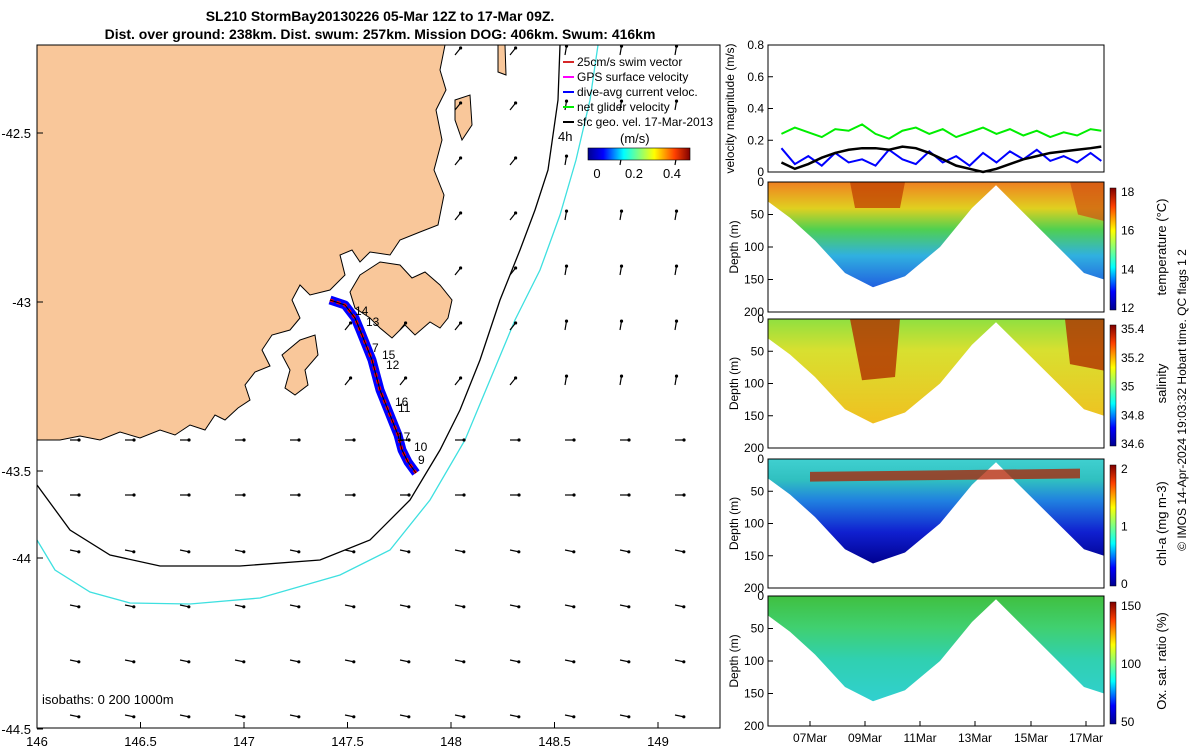 The width and height of the screenshot is (1200, 750). Describe the element at coordinates (300, 365) in the screenshot. I see `bruny-island` at that location.